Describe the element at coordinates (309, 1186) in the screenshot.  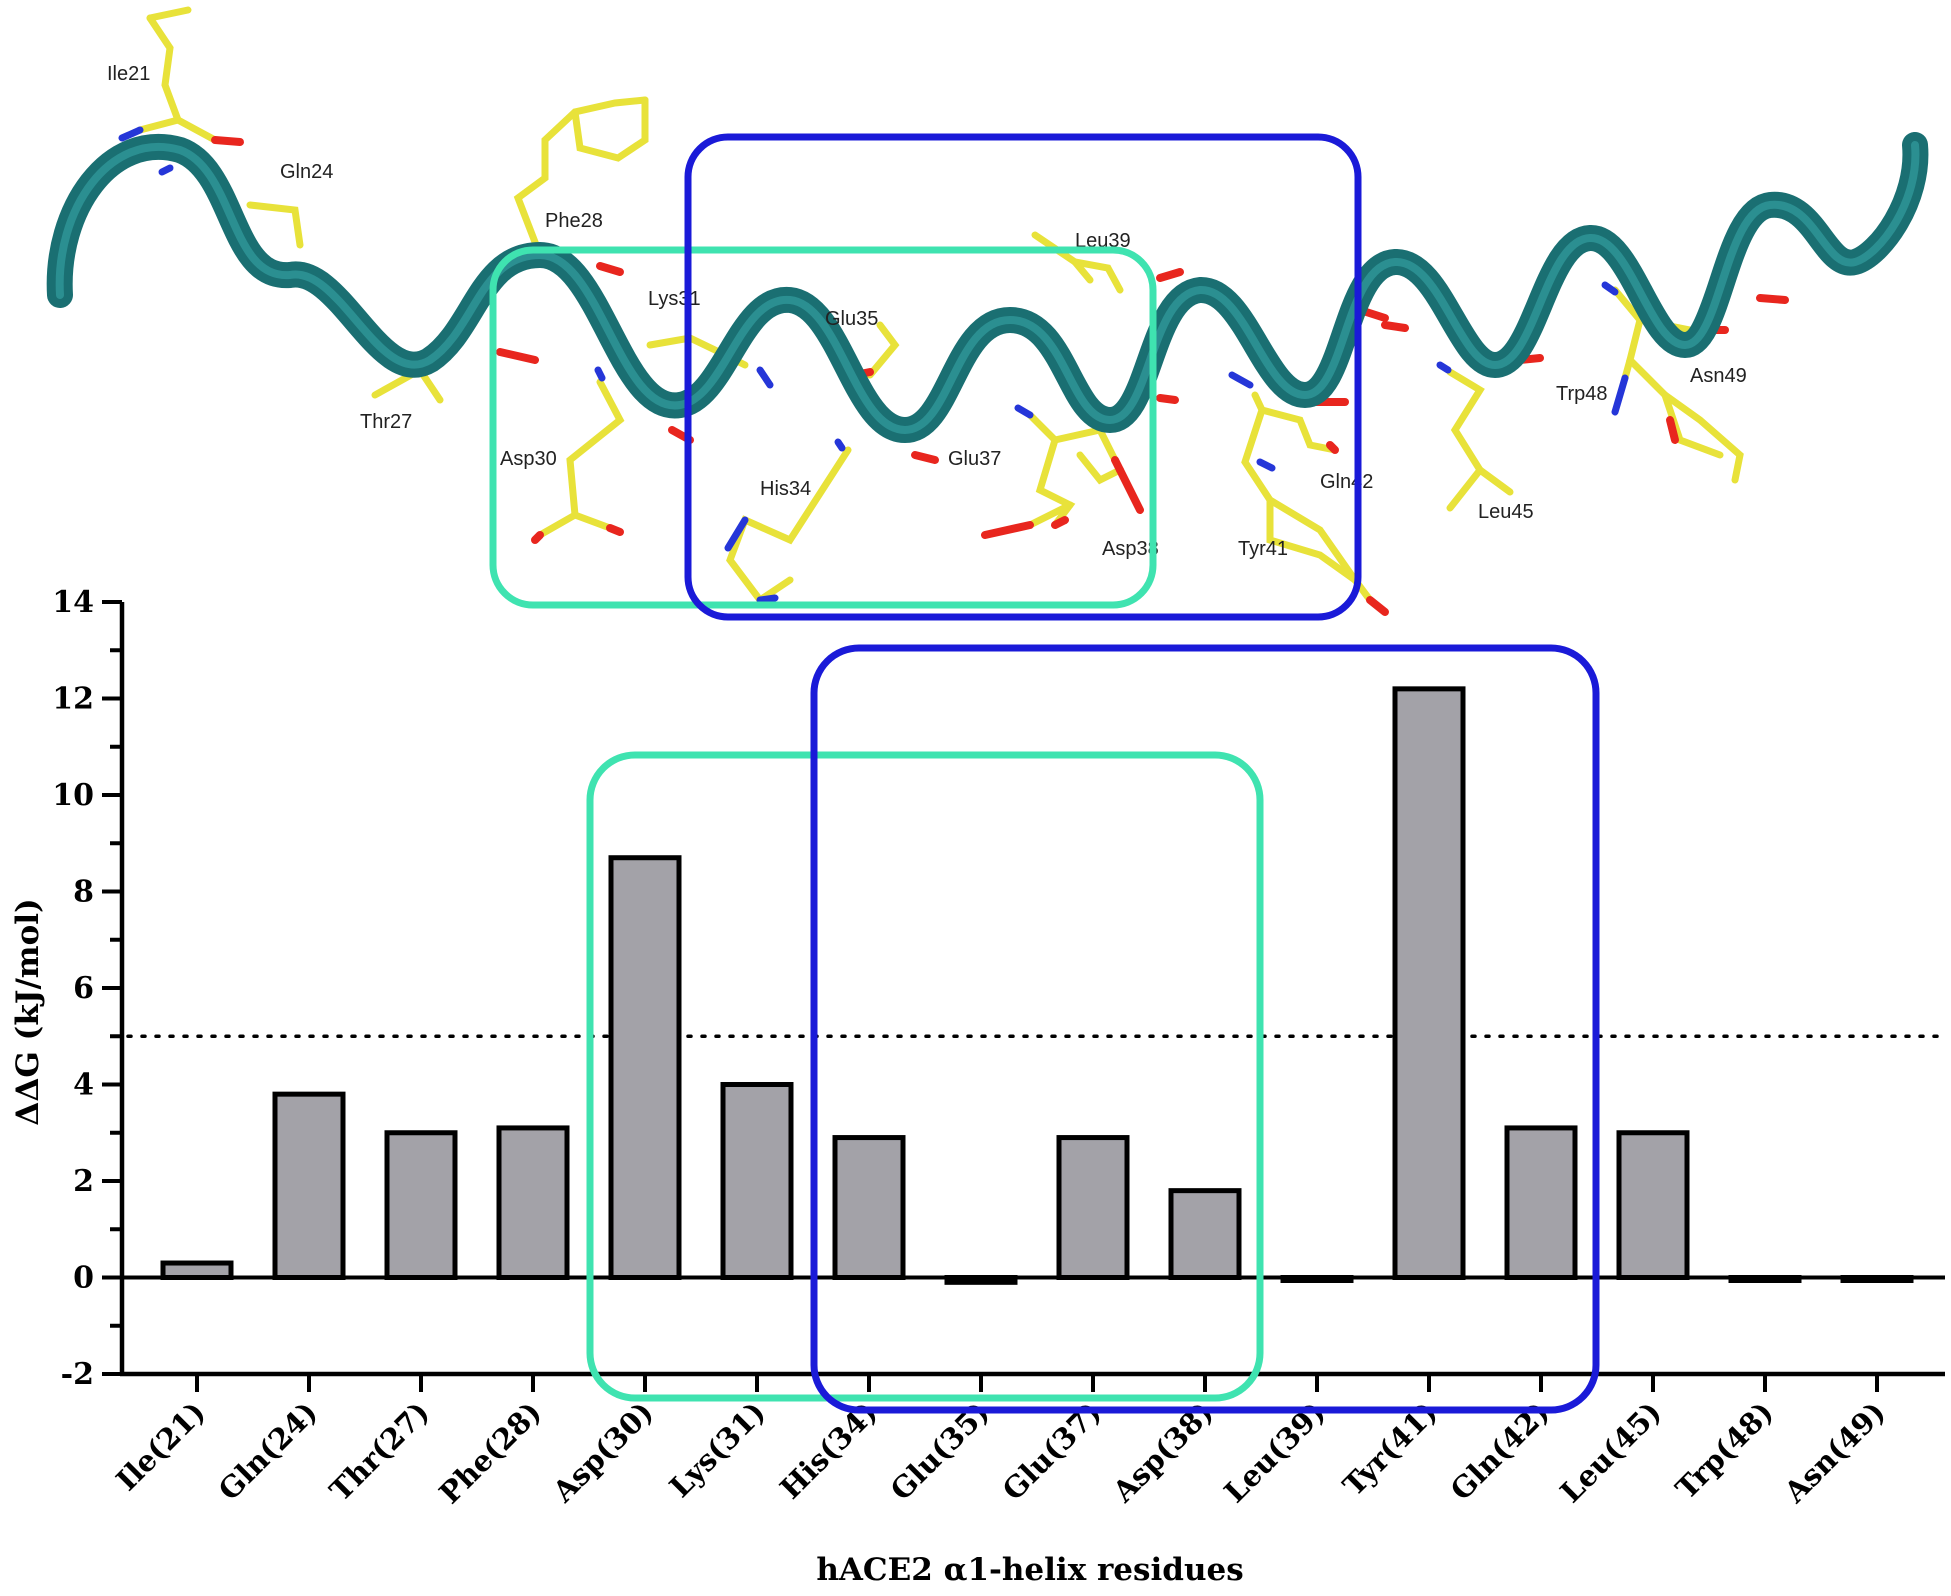
I see `bar-gln24` at that location.